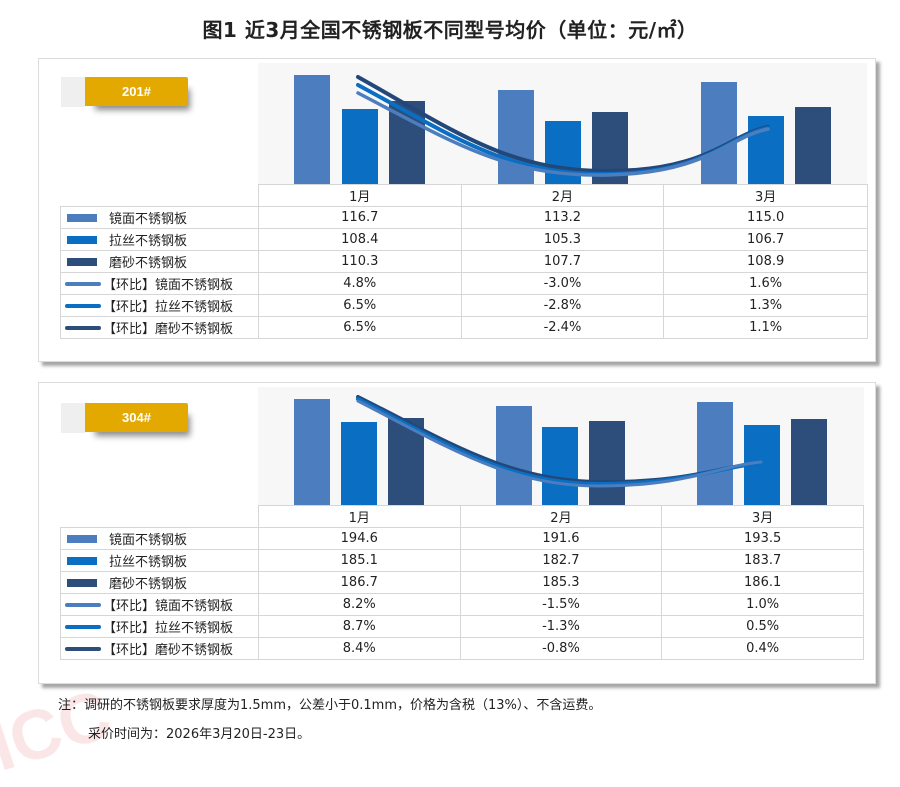 The width and height of the screenshot is (900, 787). What do you see at coordinates (560, 466) in the screenshot?
I see `bar-brushed-m2` at bounding box center [560, 466].